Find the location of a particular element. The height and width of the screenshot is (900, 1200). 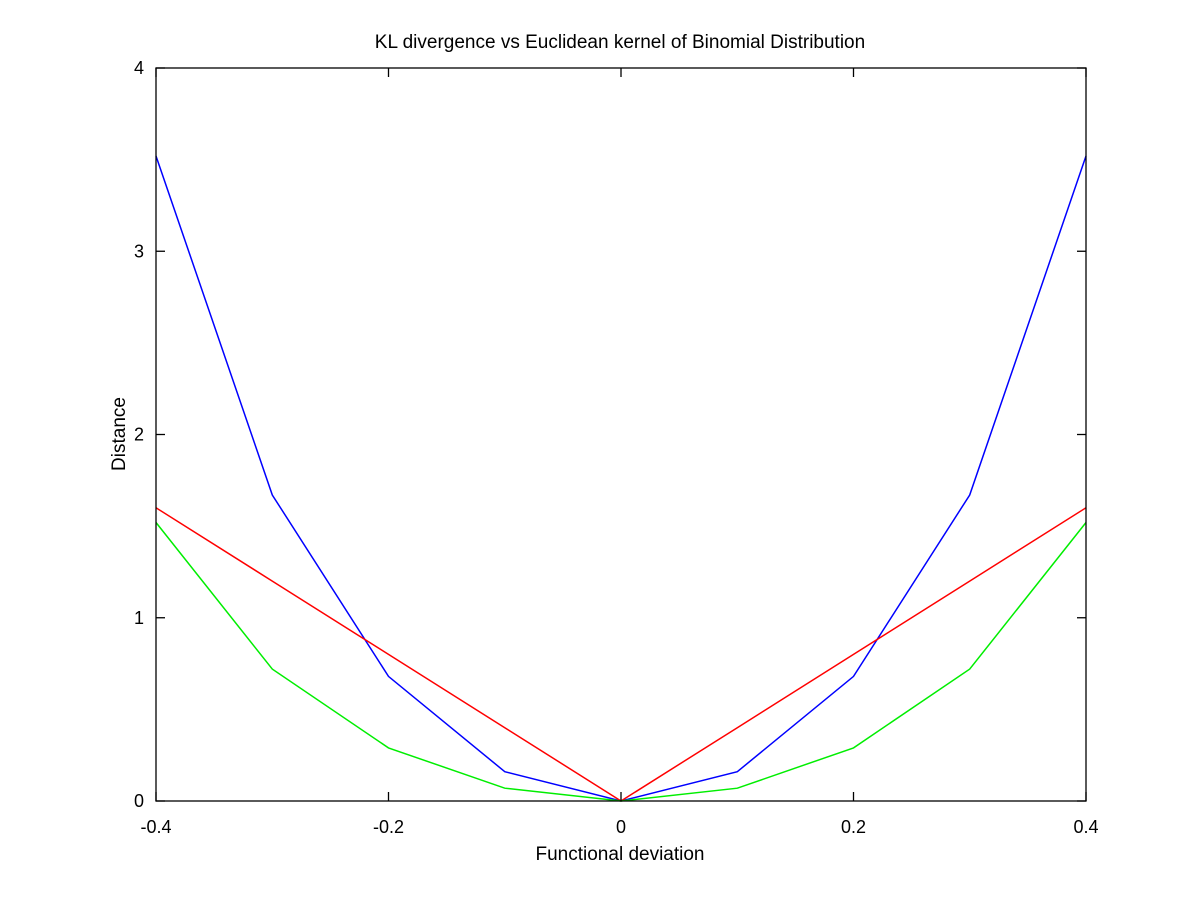

x-tick-label: 0 is located at coordinates (621, 827).